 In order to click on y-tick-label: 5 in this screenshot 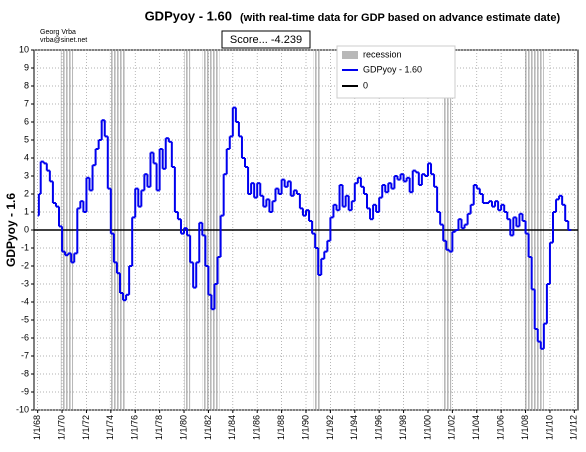, I will do `click(26, 139)`.